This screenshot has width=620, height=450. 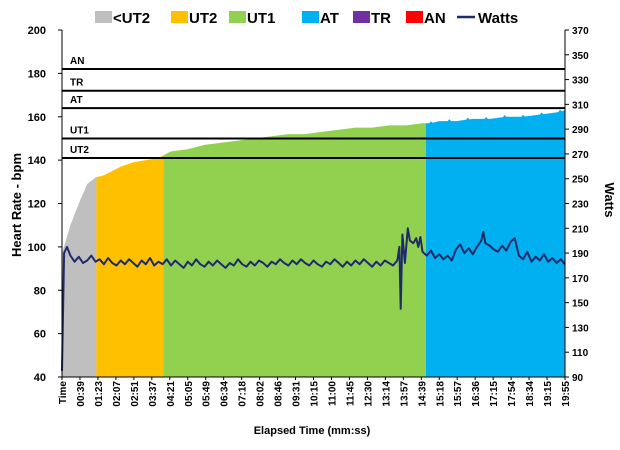 What do you see at coordinates (225, 394) in the screenshot?
I see `x-tick-label: 06:34` at bounding box center [225, 394].